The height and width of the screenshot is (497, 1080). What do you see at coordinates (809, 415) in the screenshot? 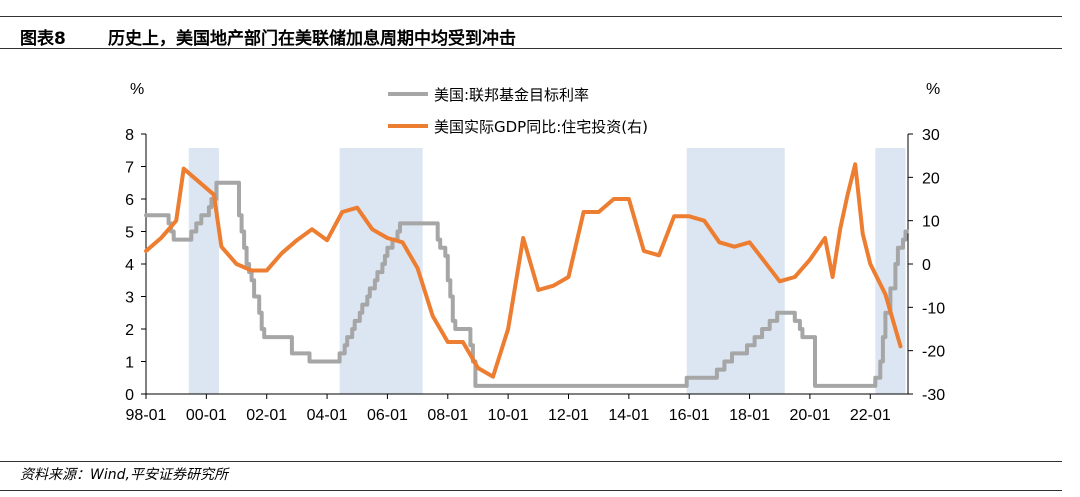
I see `x-tick-label: 20-01` at bounding box center [809, 415].